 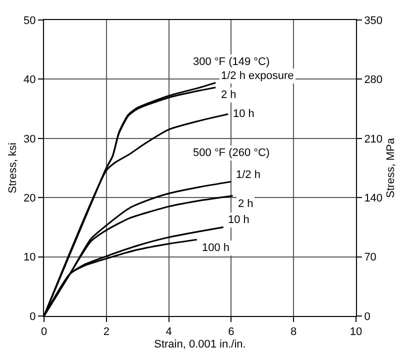 What do you see at coordinates (30, 198) in the screenshot?
I see `y-tick-label: 20` at bounding box center [30, 198].